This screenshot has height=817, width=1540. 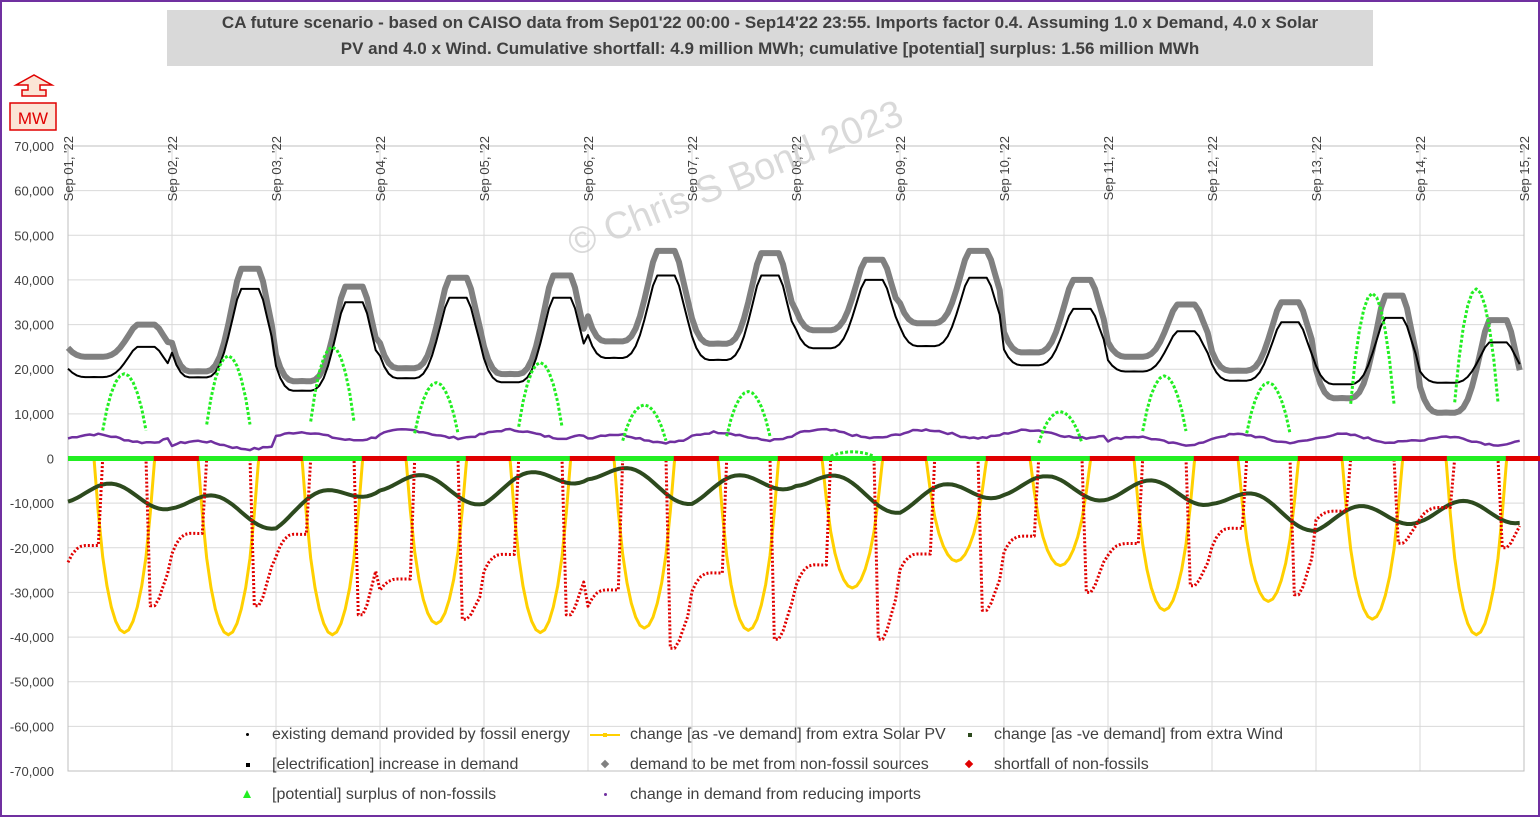 What do you see at coordinates (484, 168) in the screenshot?
I see `x-tick-label: Sep 05, '22` at bounding box center [484, 168].